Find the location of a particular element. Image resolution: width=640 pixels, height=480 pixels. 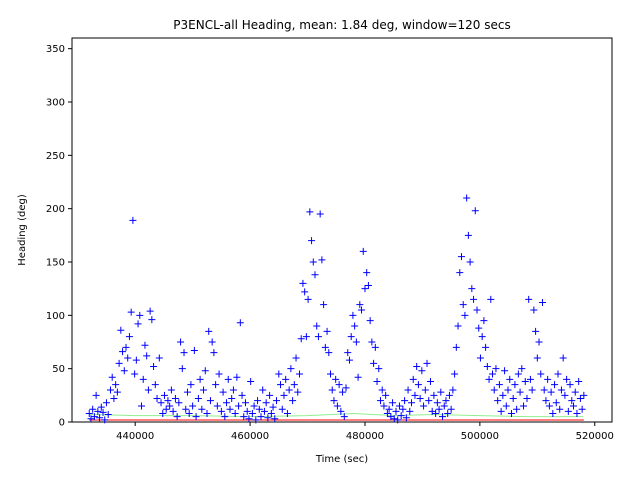

y-tick-label: 100 is located at coordinates (55, 316).